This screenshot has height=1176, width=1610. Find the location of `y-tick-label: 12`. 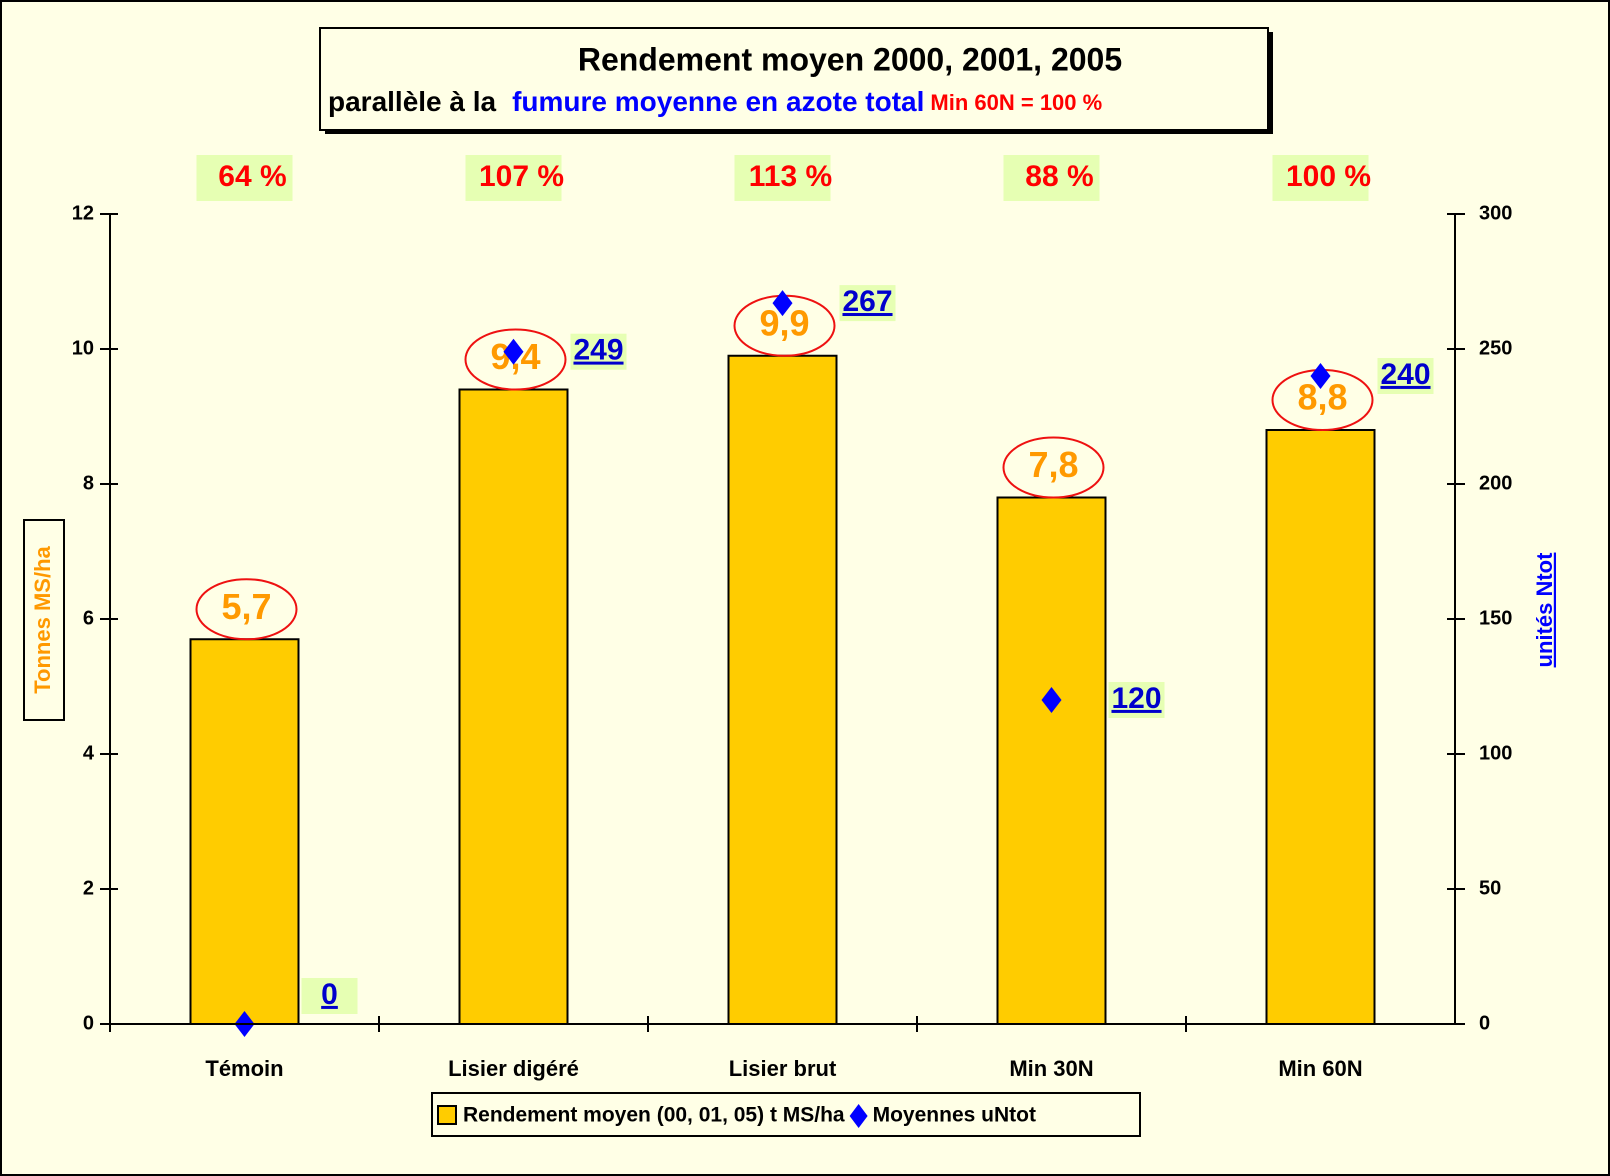

y-tick-label: 12 is located at coordinates (83, 213).